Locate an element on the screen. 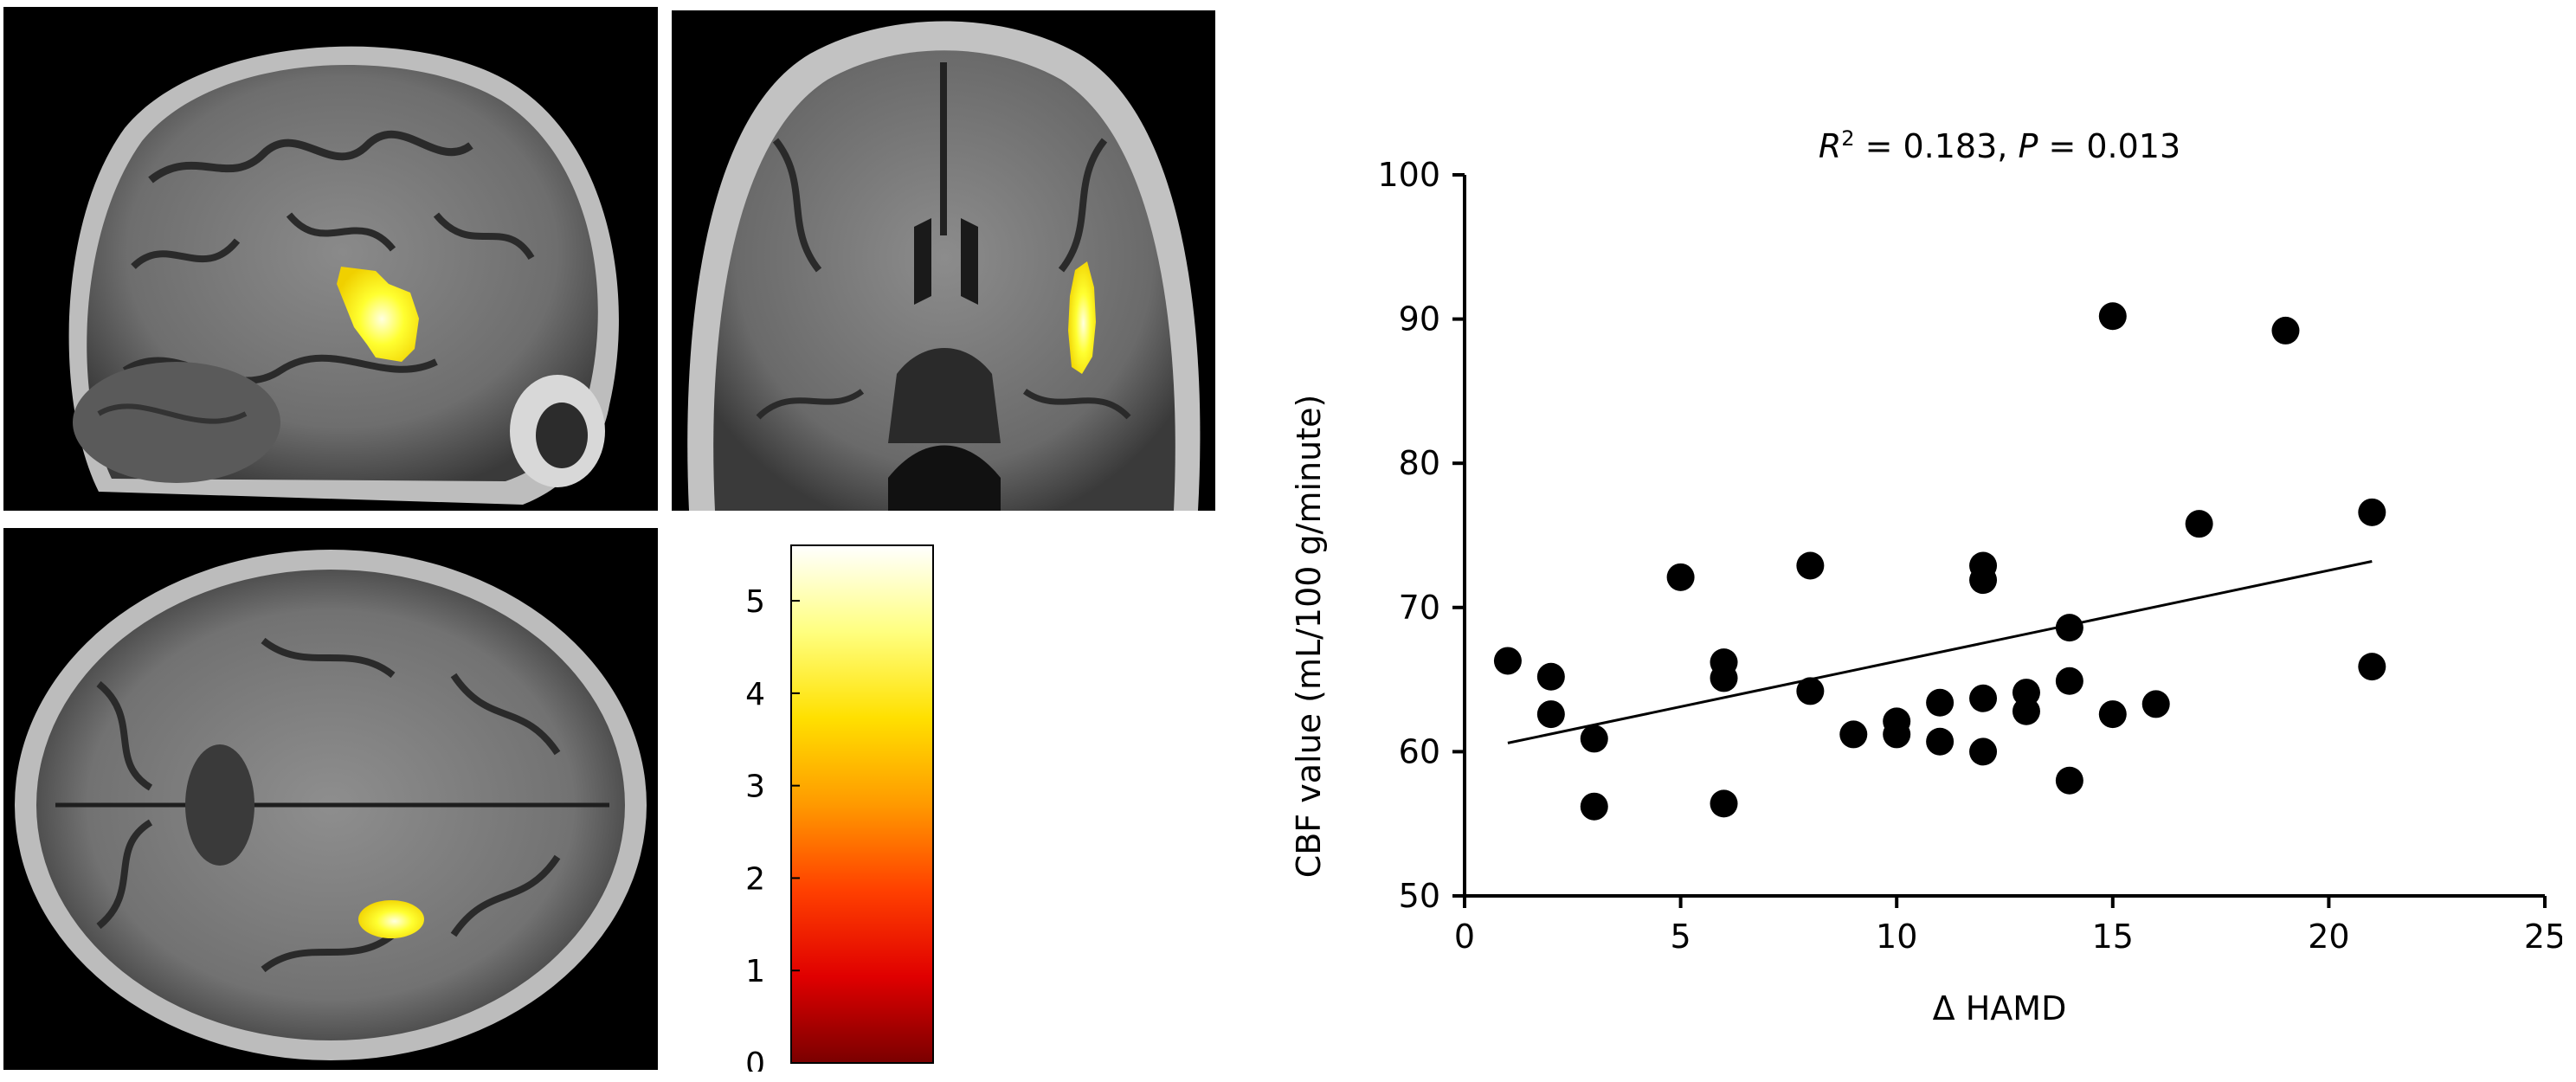 Image resolution: width=2576 pixels, height=1082 pixels. x-tick-label: 25 is located at coordinates (2543, 937).